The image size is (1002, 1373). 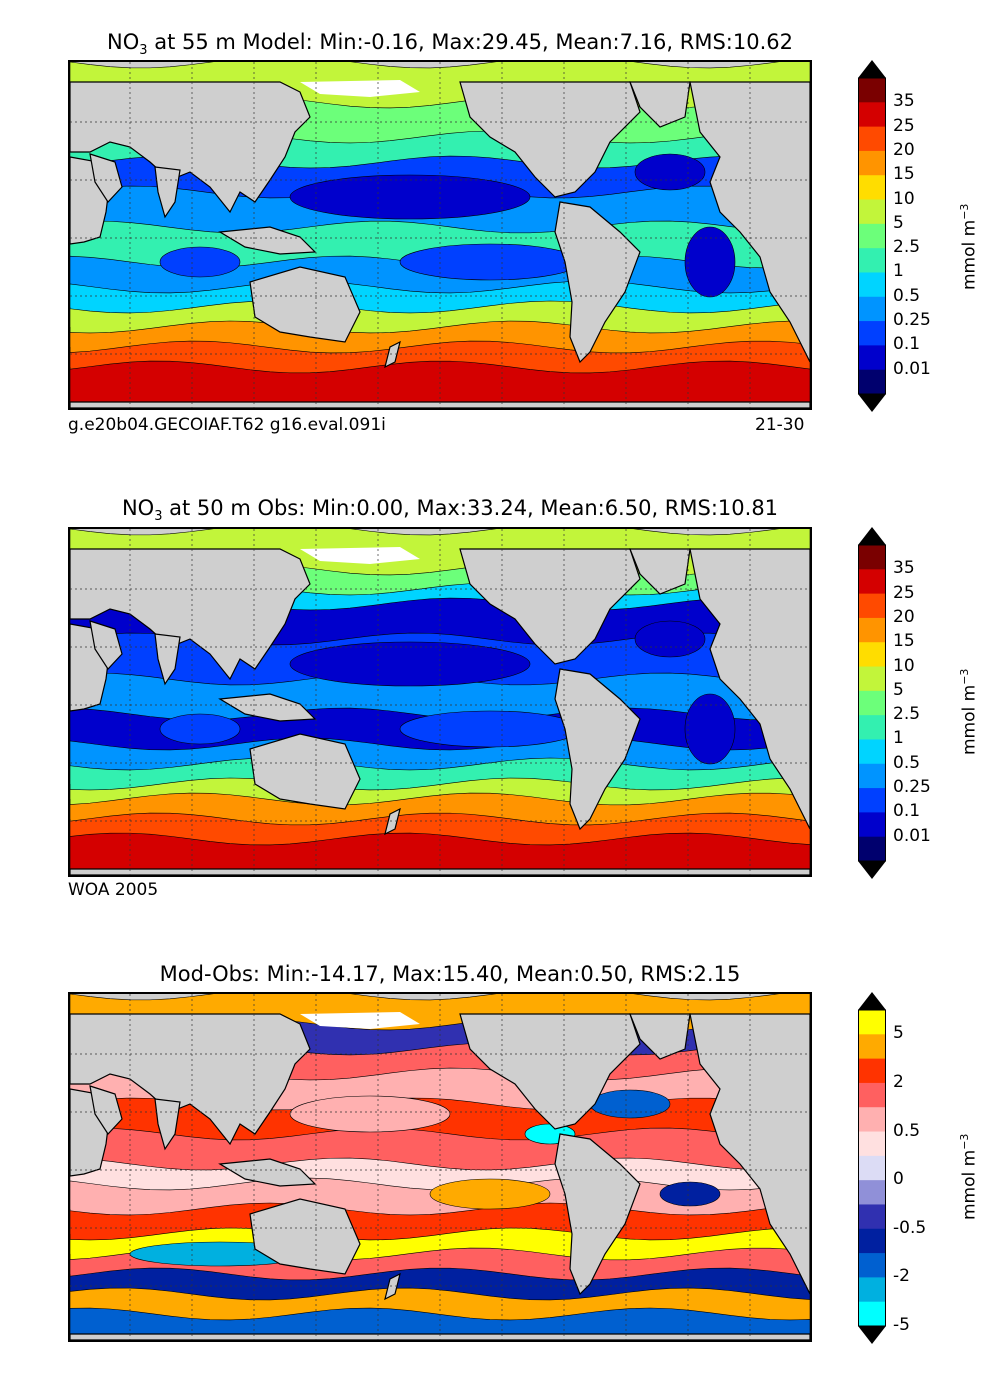 What do you see at coordinates (167, 659) in the screenshot?
I see `india-land` at bounding box center [167, 659].